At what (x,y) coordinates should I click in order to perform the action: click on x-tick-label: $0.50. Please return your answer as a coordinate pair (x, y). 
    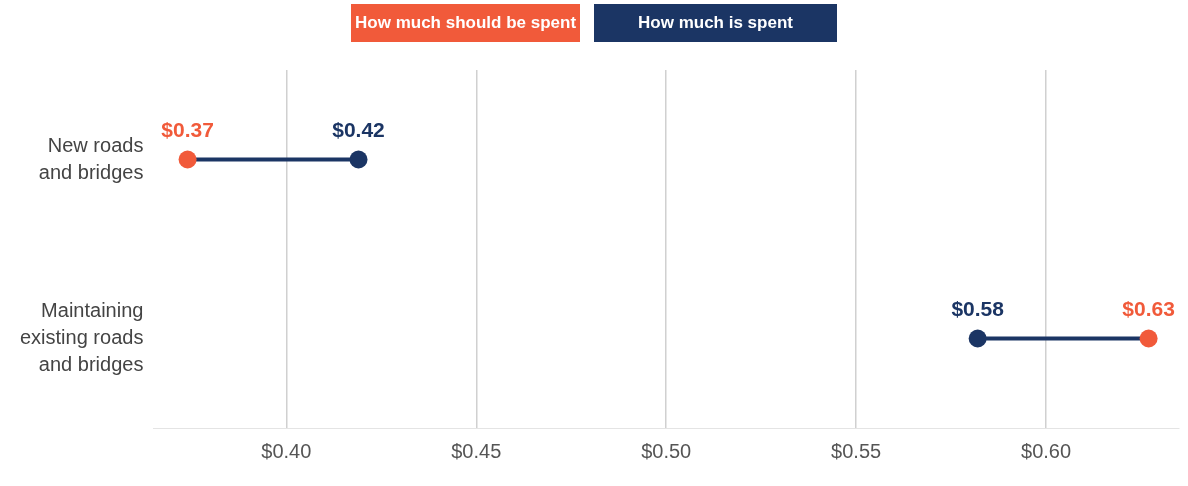
    Looking at the image, I should click on (666, 450).